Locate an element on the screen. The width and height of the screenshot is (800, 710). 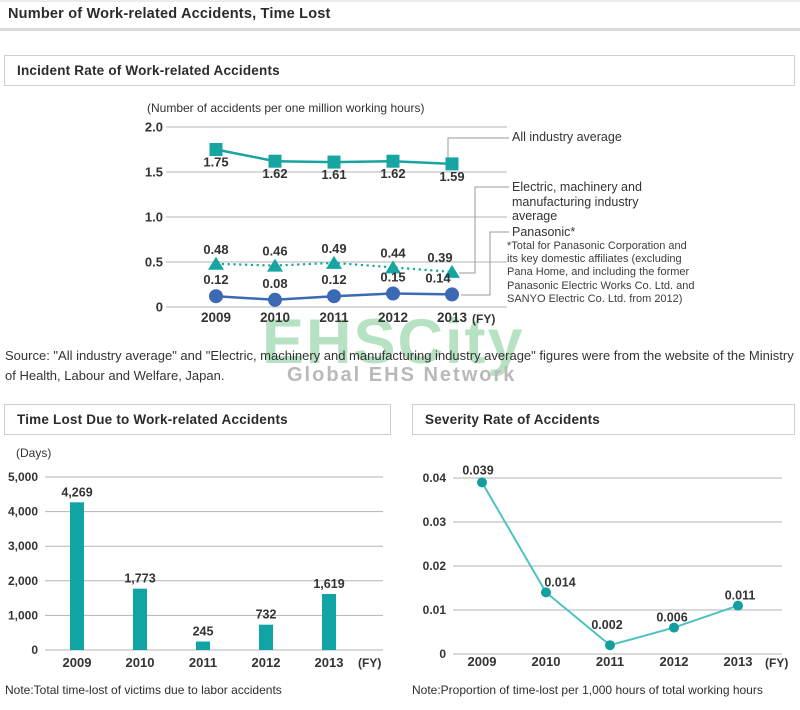
data-point-label: 0.46 is located at coordinates (274, 251).